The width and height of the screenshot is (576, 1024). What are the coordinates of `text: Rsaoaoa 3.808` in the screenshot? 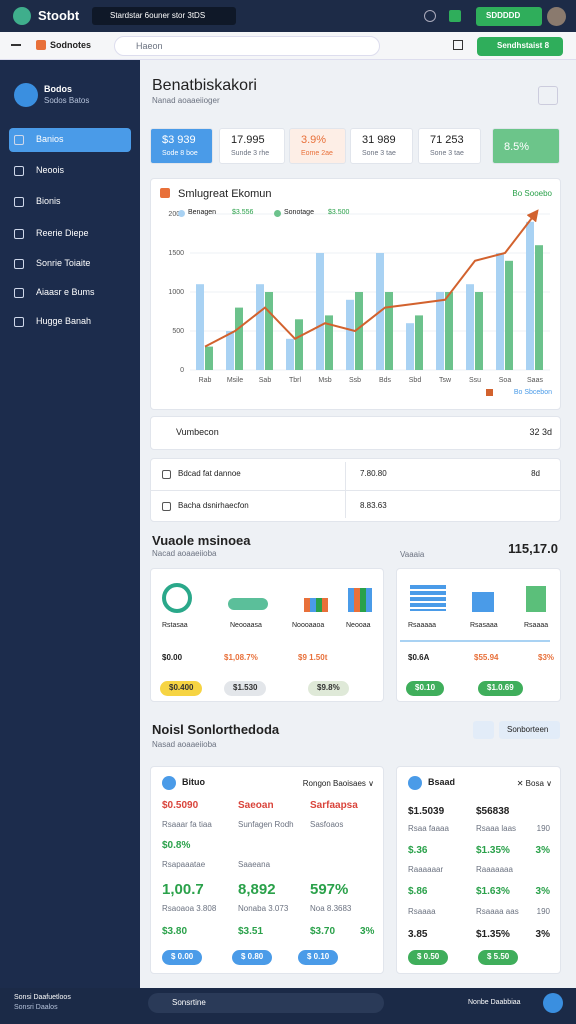 It's located at (189, 908).